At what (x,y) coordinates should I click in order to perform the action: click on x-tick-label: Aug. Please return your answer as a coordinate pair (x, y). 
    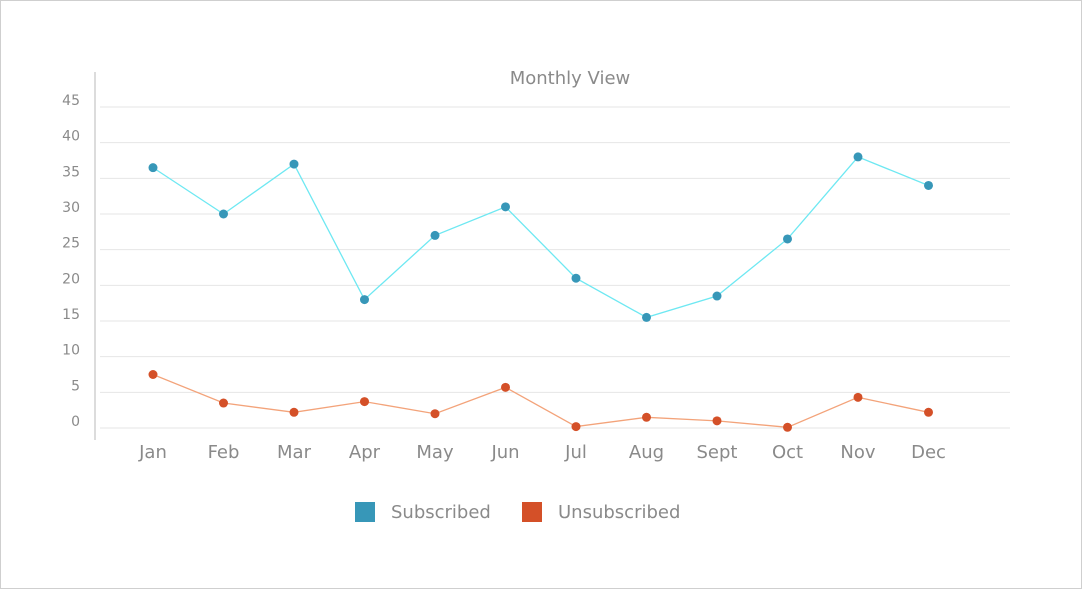
    Looking at the image, I should click on (646, 452).